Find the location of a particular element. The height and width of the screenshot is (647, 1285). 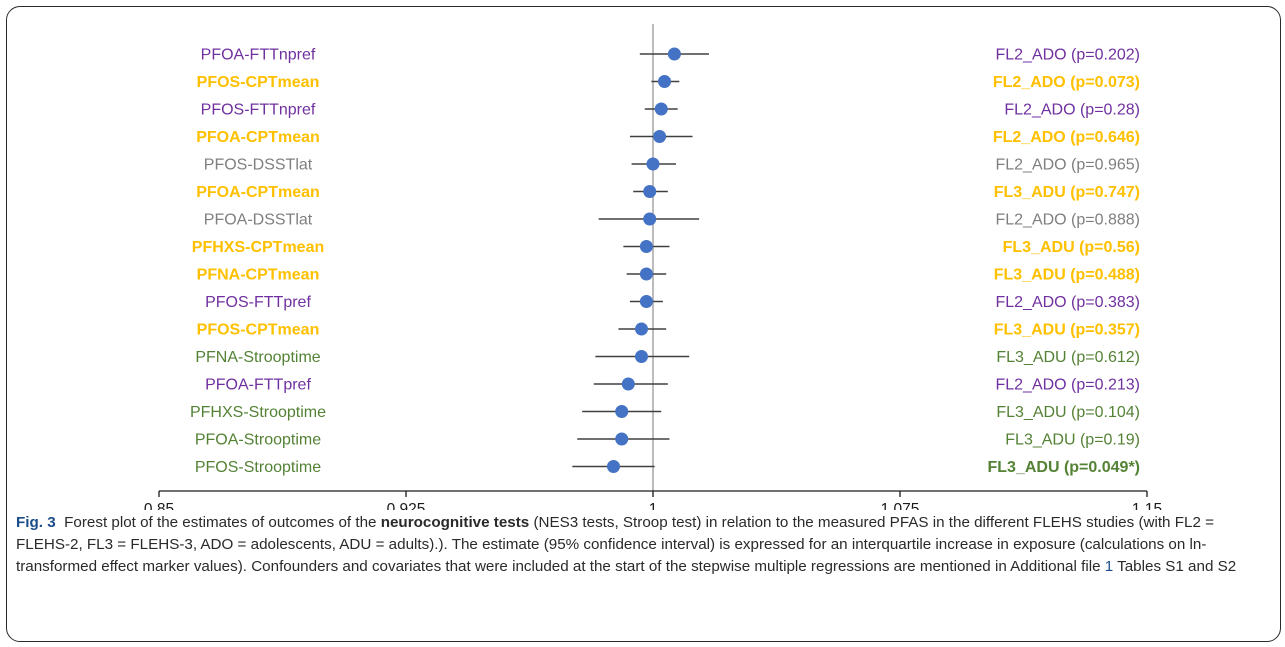

study-label: FL2_ADO (p=0.213) is located at coordinates (1067, 385).